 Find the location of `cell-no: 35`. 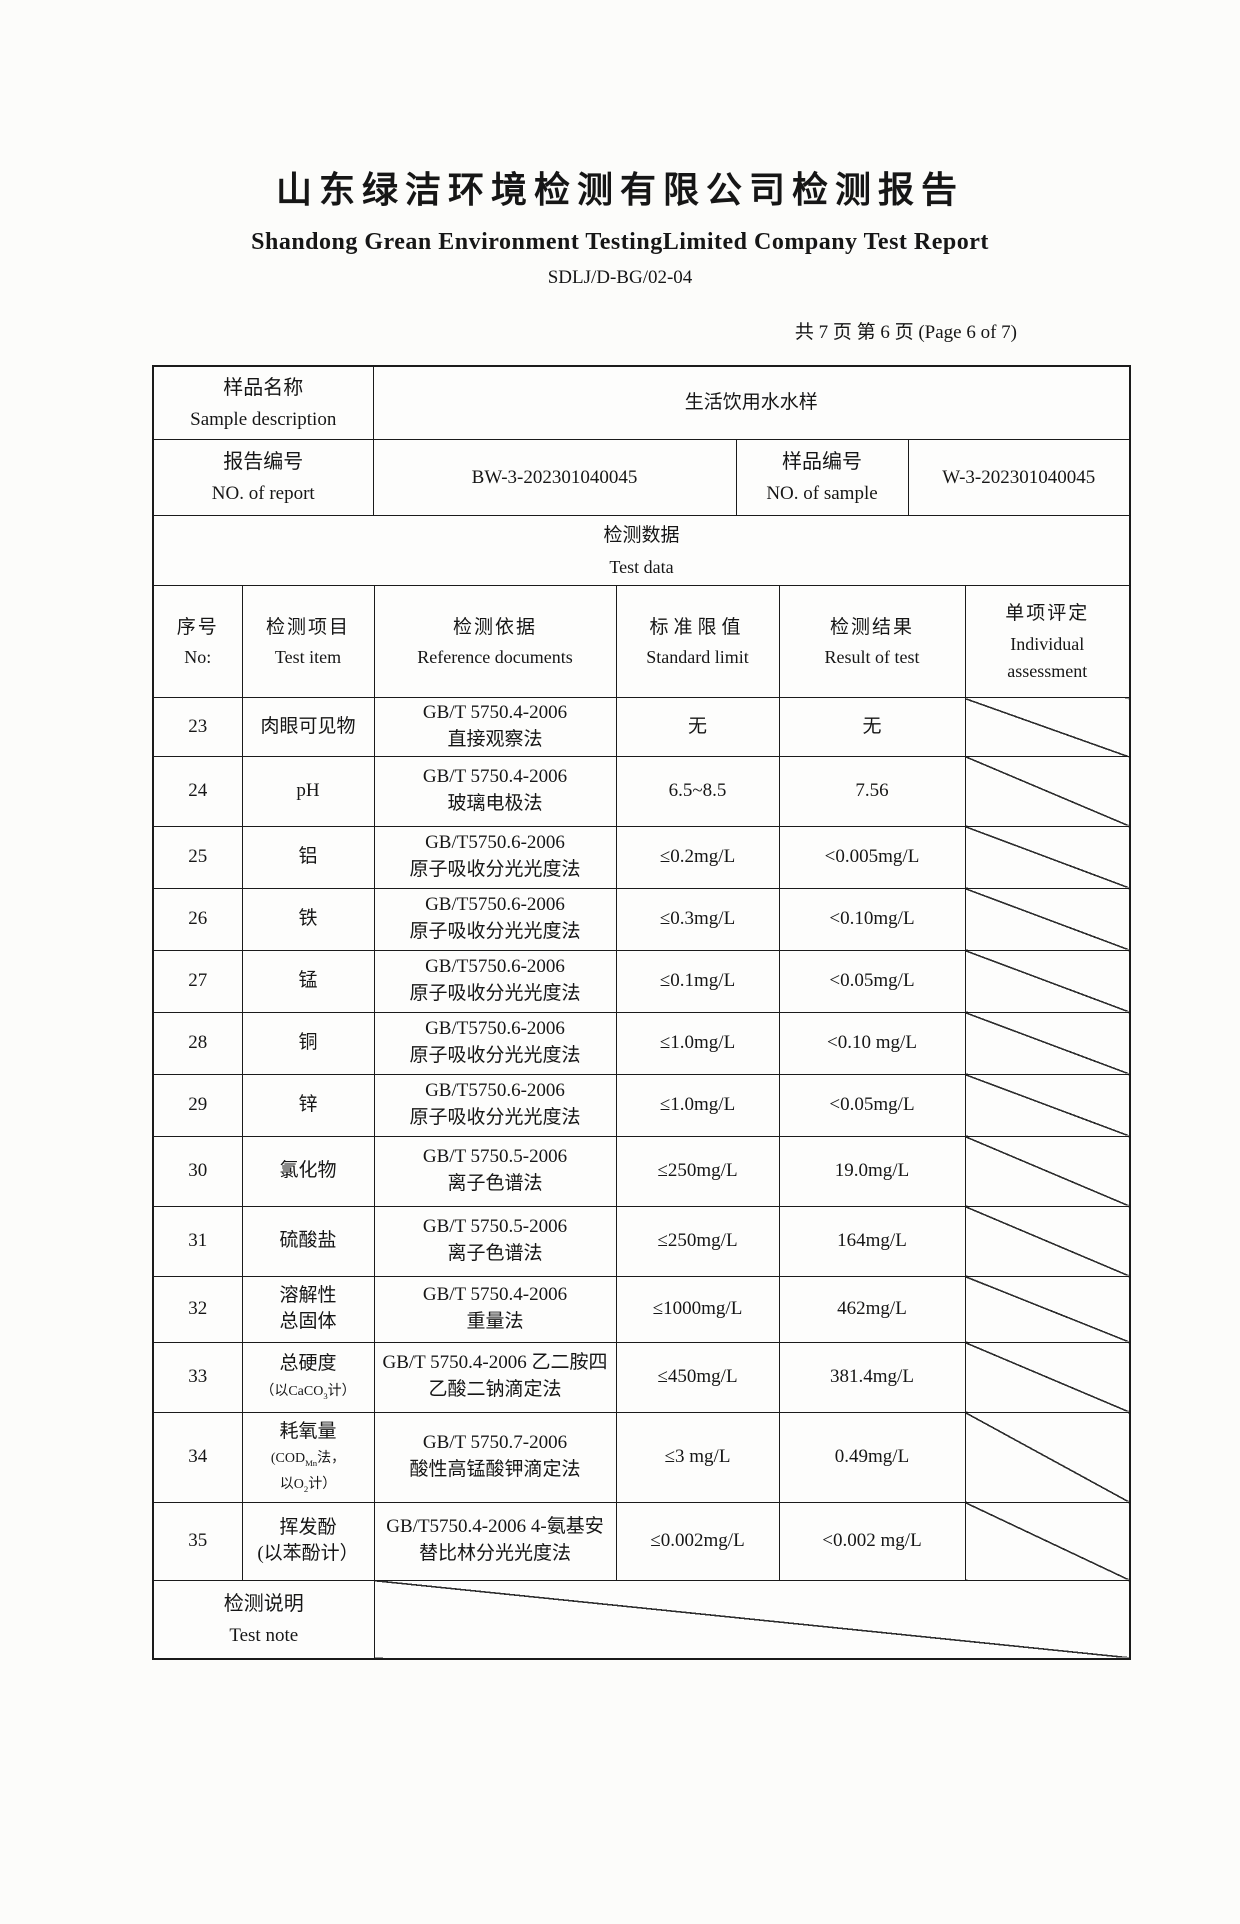

cell-no: 35 is located at coordinates (198, 1541).